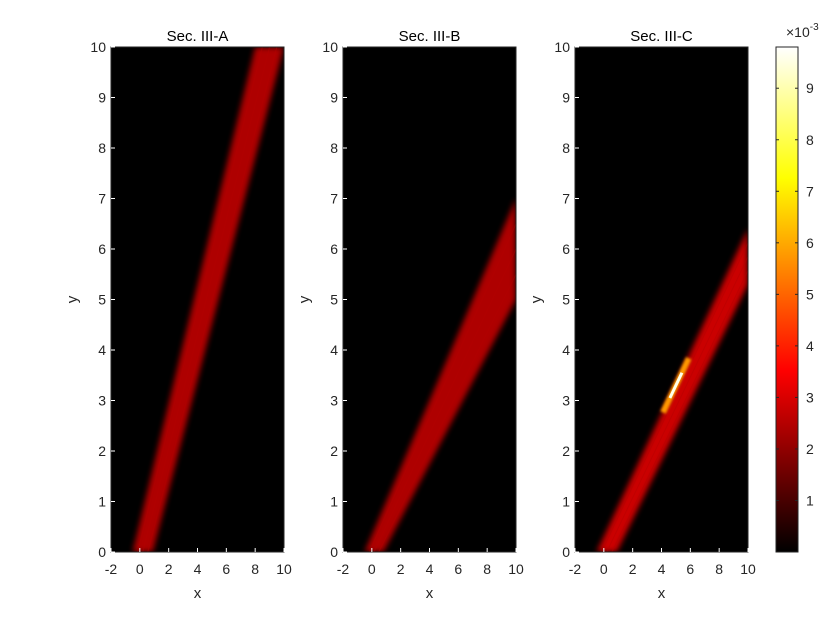 Image resolution: width=830 pixels, height=623 pixels. Describe the element at coordinates (802, 31) in the screenshot. I see `colorbar-exponent: ×10⁻³` at that location.